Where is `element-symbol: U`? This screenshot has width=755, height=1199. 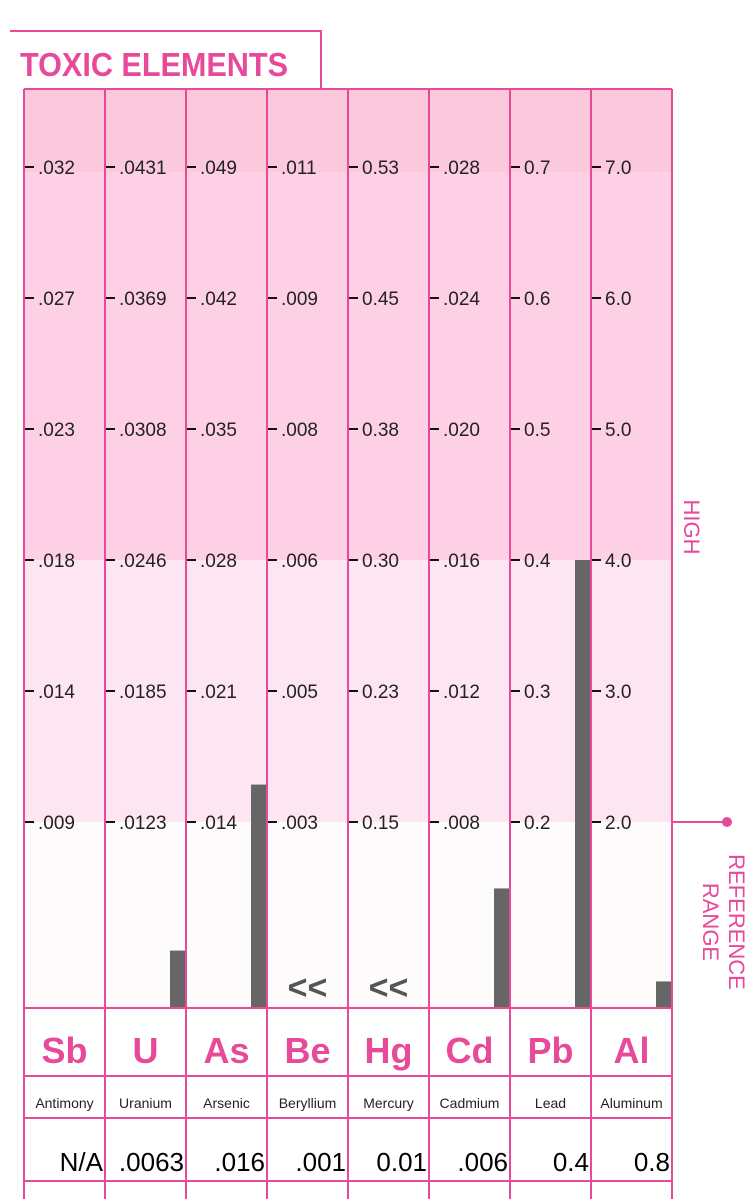
element-symbol: U is located at coordinates (146, 1050).